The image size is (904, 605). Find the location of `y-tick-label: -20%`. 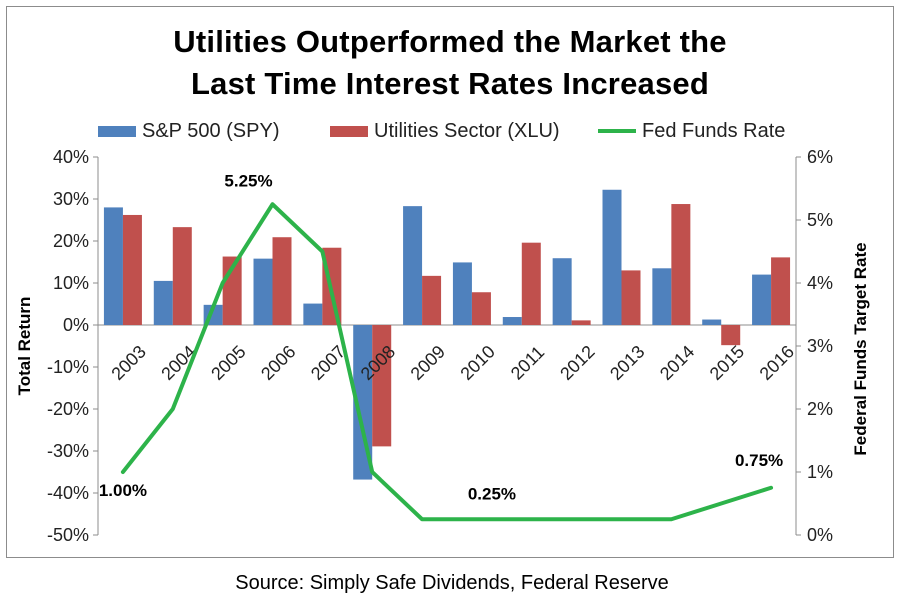

y-tick-label: -20% is located at coordinates (68, 409).